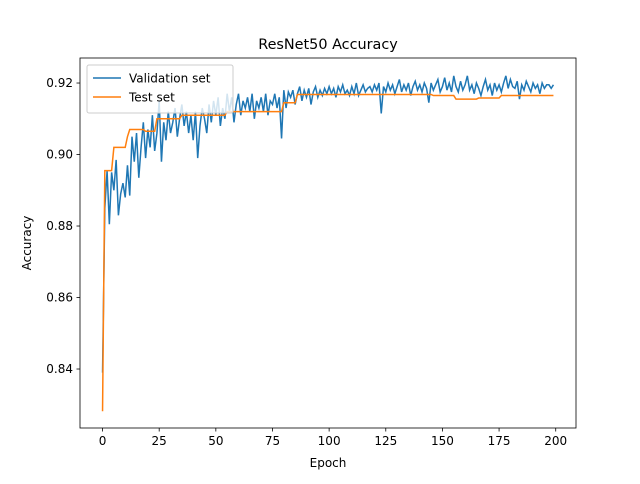 This screenshot has width=640, height=484. I want to click on x-tick-label: 150, so click(442, 441).